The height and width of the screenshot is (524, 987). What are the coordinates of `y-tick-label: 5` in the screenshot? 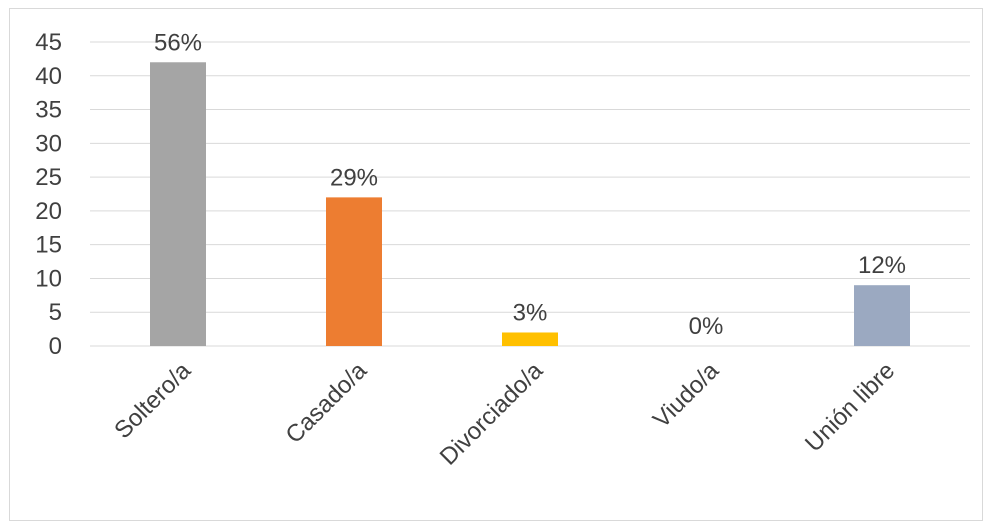 It's located at (55, 312).